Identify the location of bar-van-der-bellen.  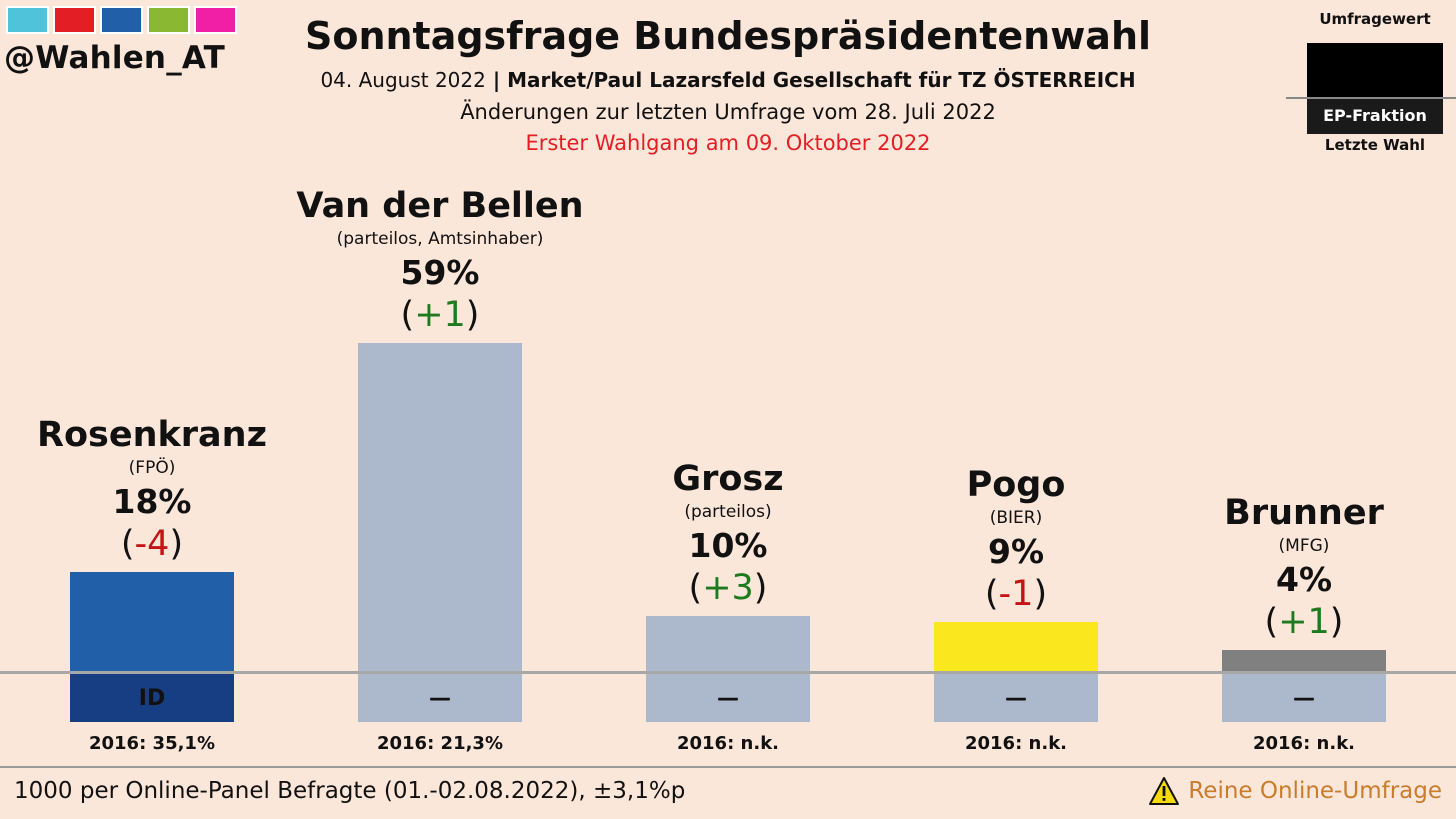
(440, 507).